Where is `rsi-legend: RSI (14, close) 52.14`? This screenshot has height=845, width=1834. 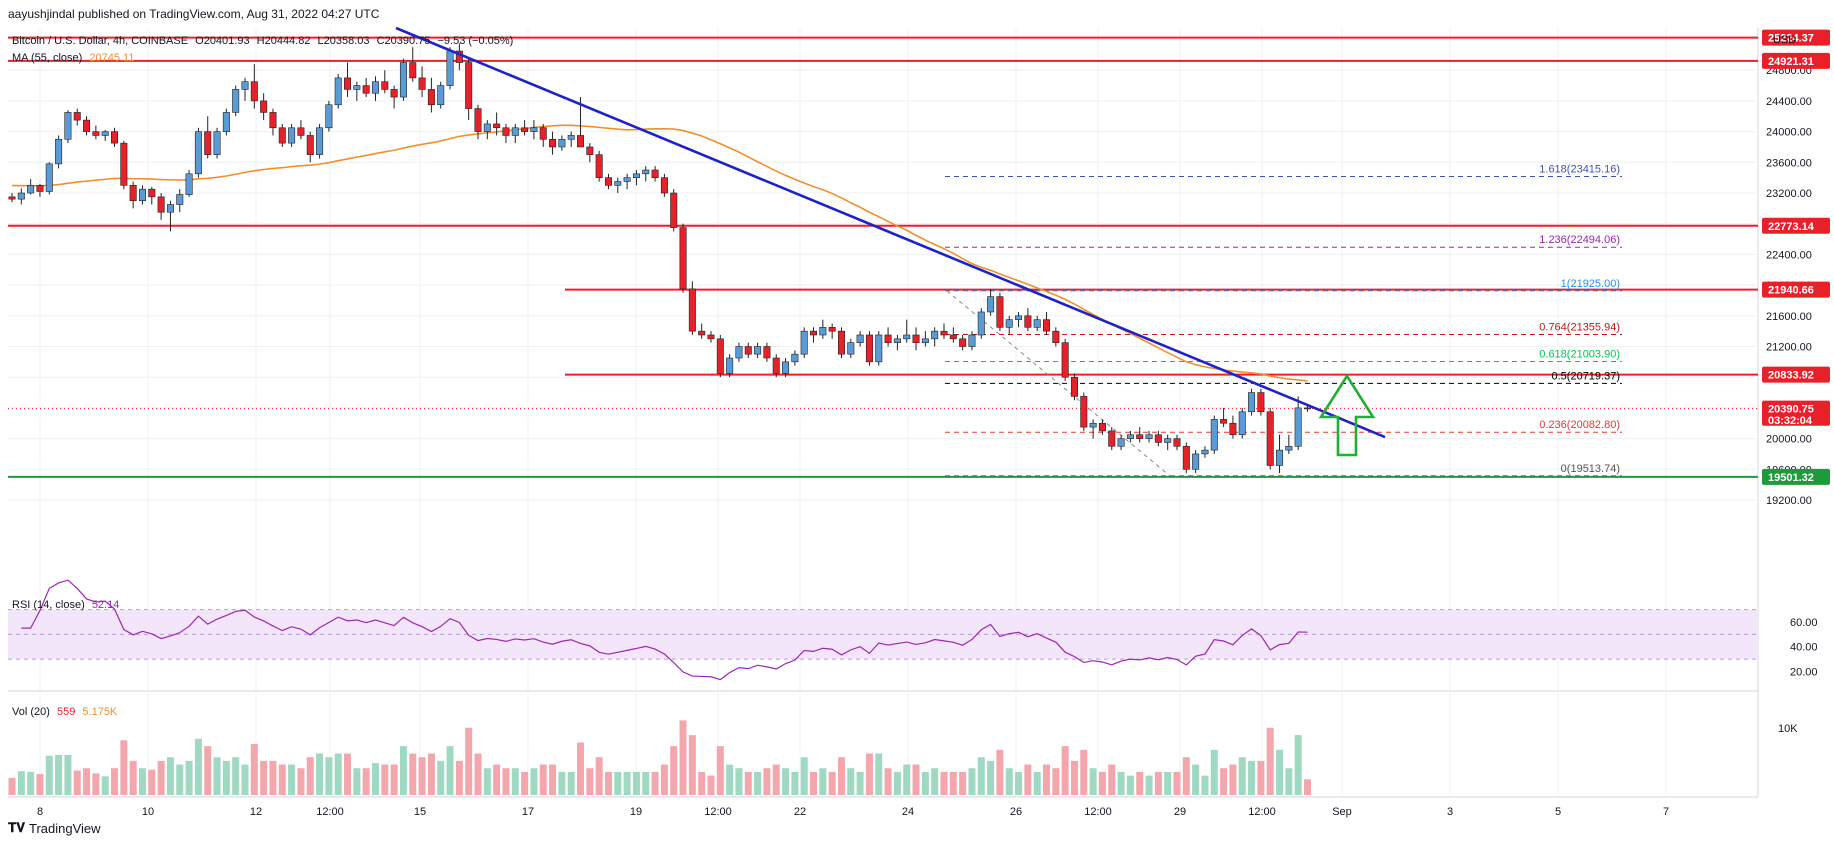
rsi-legend: RSI (14, close) 52.14 is located at coordinates (65, 605).